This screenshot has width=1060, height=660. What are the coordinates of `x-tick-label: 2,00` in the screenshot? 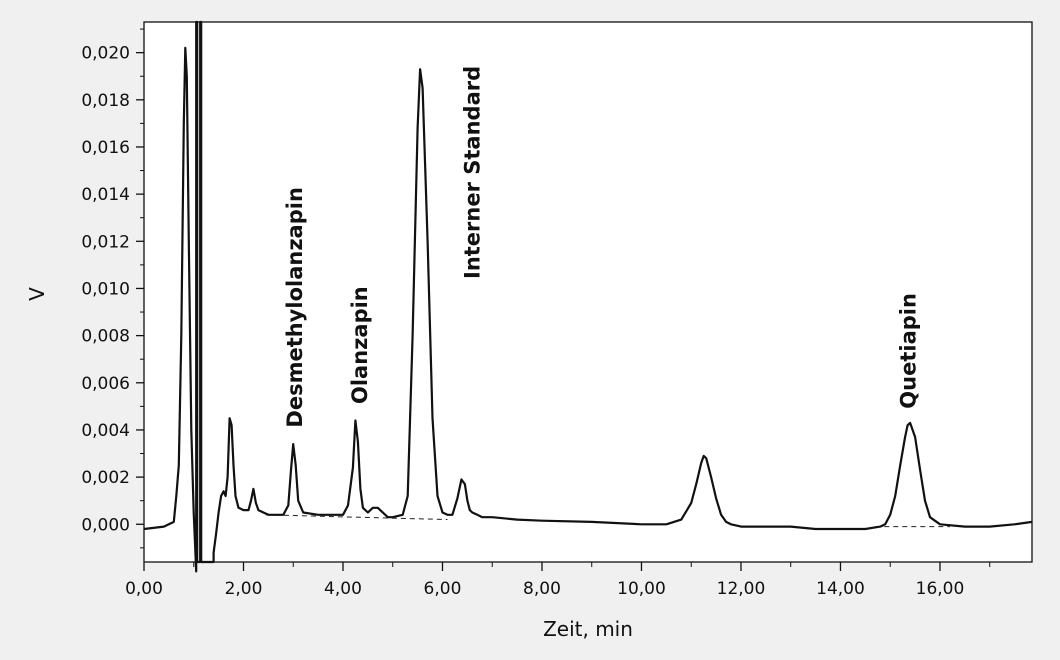 It's located at (244, 589).